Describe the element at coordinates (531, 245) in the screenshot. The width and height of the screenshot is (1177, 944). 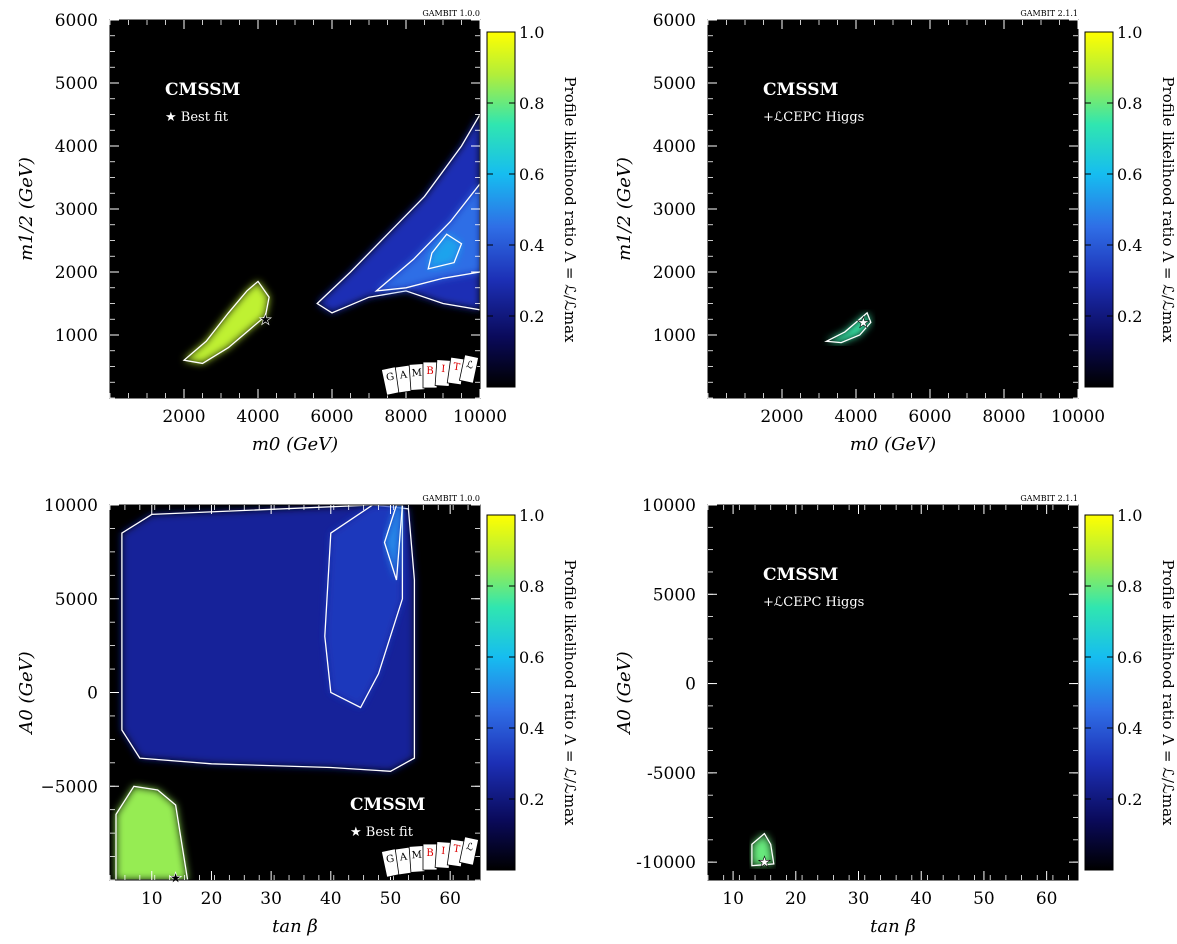
I see `colorbar-tick-label: 0.4` at that location.